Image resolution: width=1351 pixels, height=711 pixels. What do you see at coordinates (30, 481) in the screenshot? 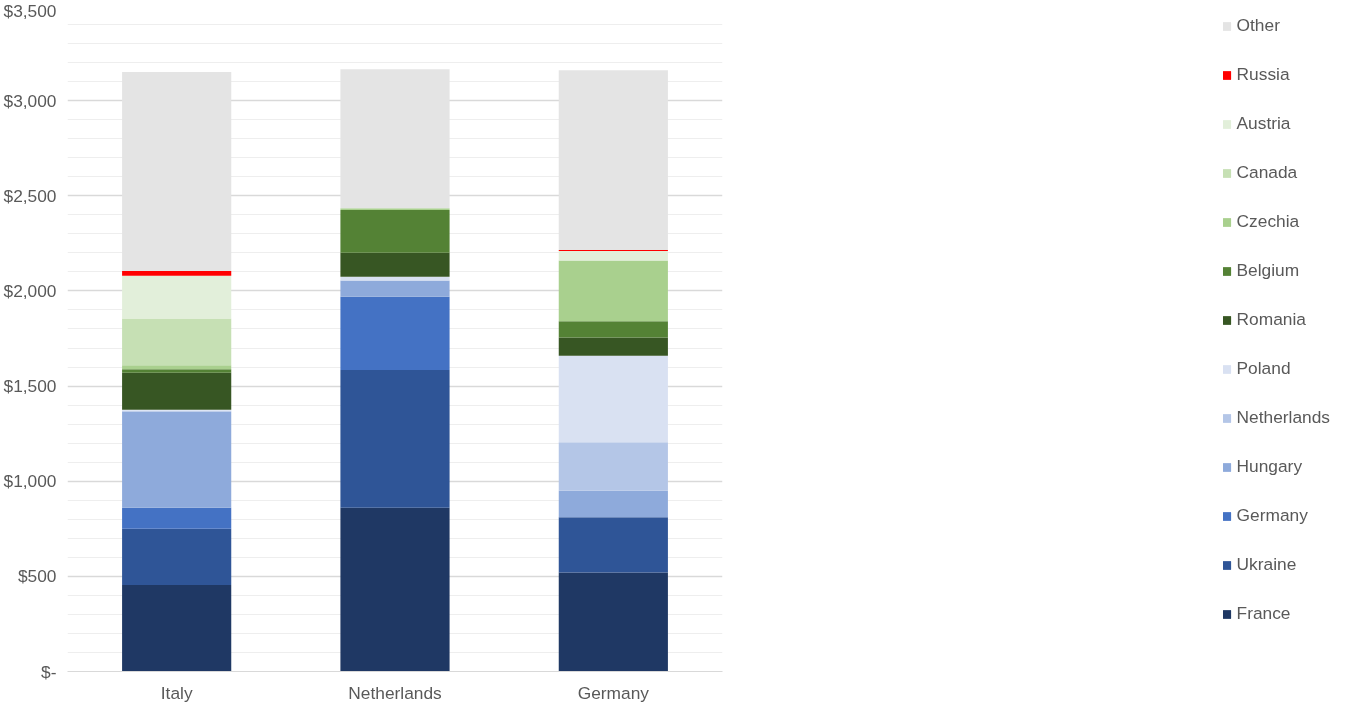
I see `y-tick-label: $1,000` at bounding box center [30, 481].